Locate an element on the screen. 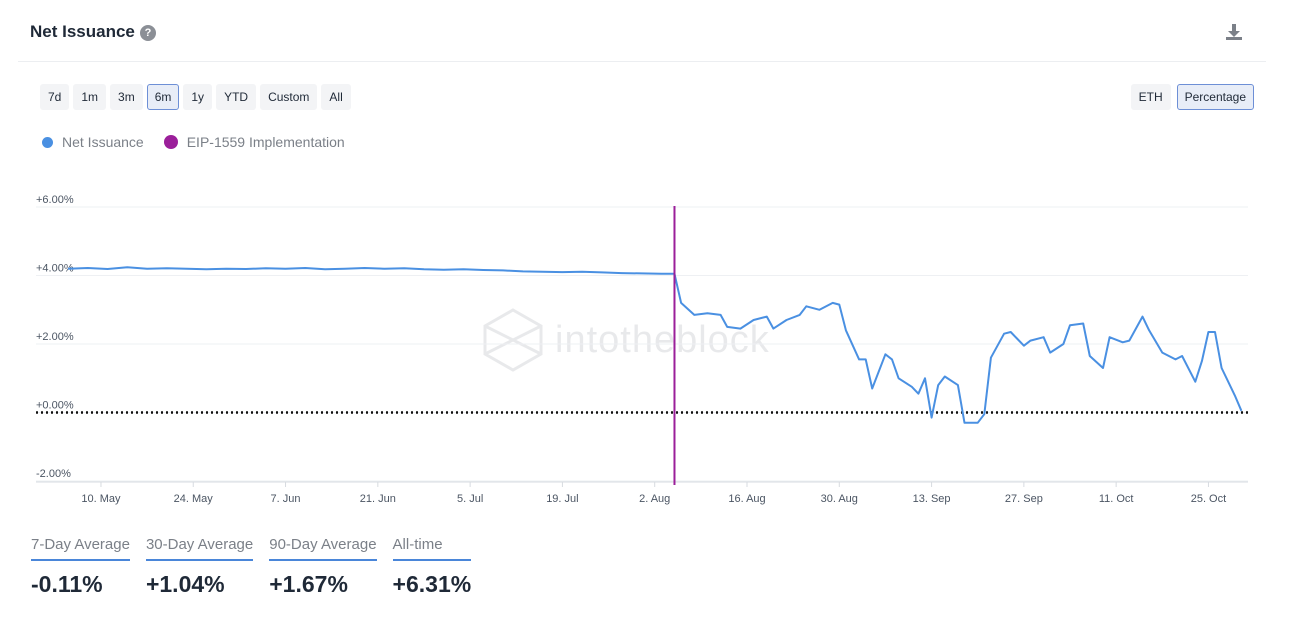 This screenshot has height=620, width=1300. x-tick-label: 19. Jul is located at coordinates (562, 499).